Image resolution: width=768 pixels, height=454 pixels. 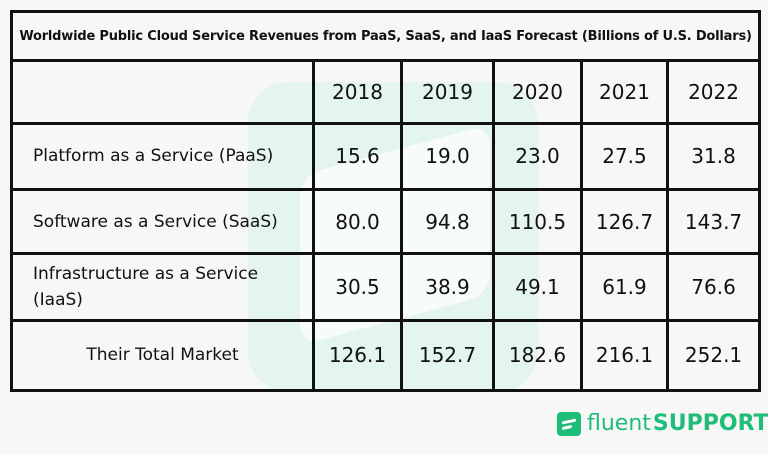 I want to click on cell: 126.1, so click(x=357, y=355).